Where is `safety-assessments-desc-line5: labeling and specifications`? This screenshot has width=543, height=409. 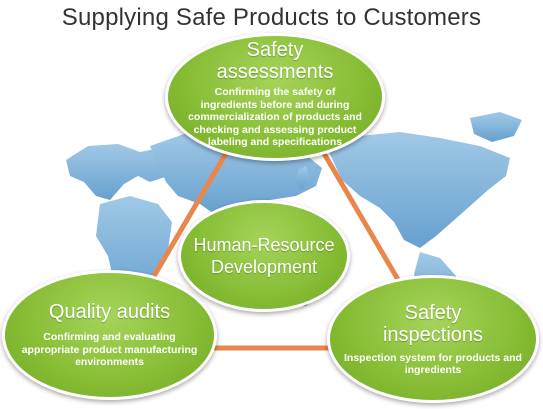 safety-assessments-desc-line5: labeling and specifications is located at coordinates (275, 142).